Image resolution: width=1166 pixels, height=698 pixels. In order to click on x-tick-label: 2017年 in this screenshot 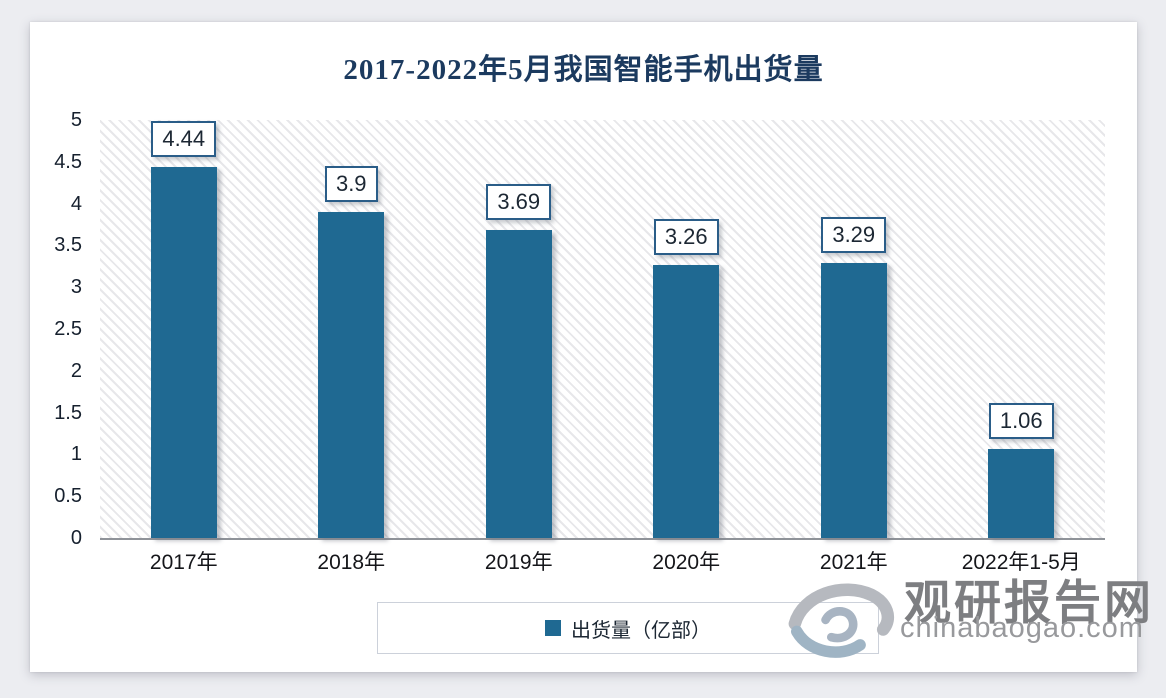, I will do `click(183, 562)`.